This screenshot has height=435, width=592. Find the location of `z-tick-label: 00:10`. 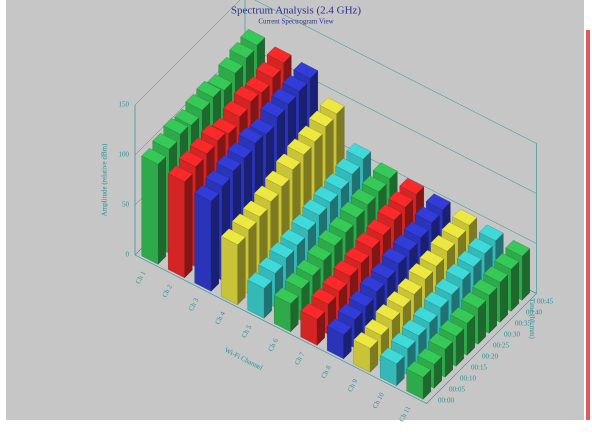

z-tick-label: 00:10 is located at coordinates (468, 379).